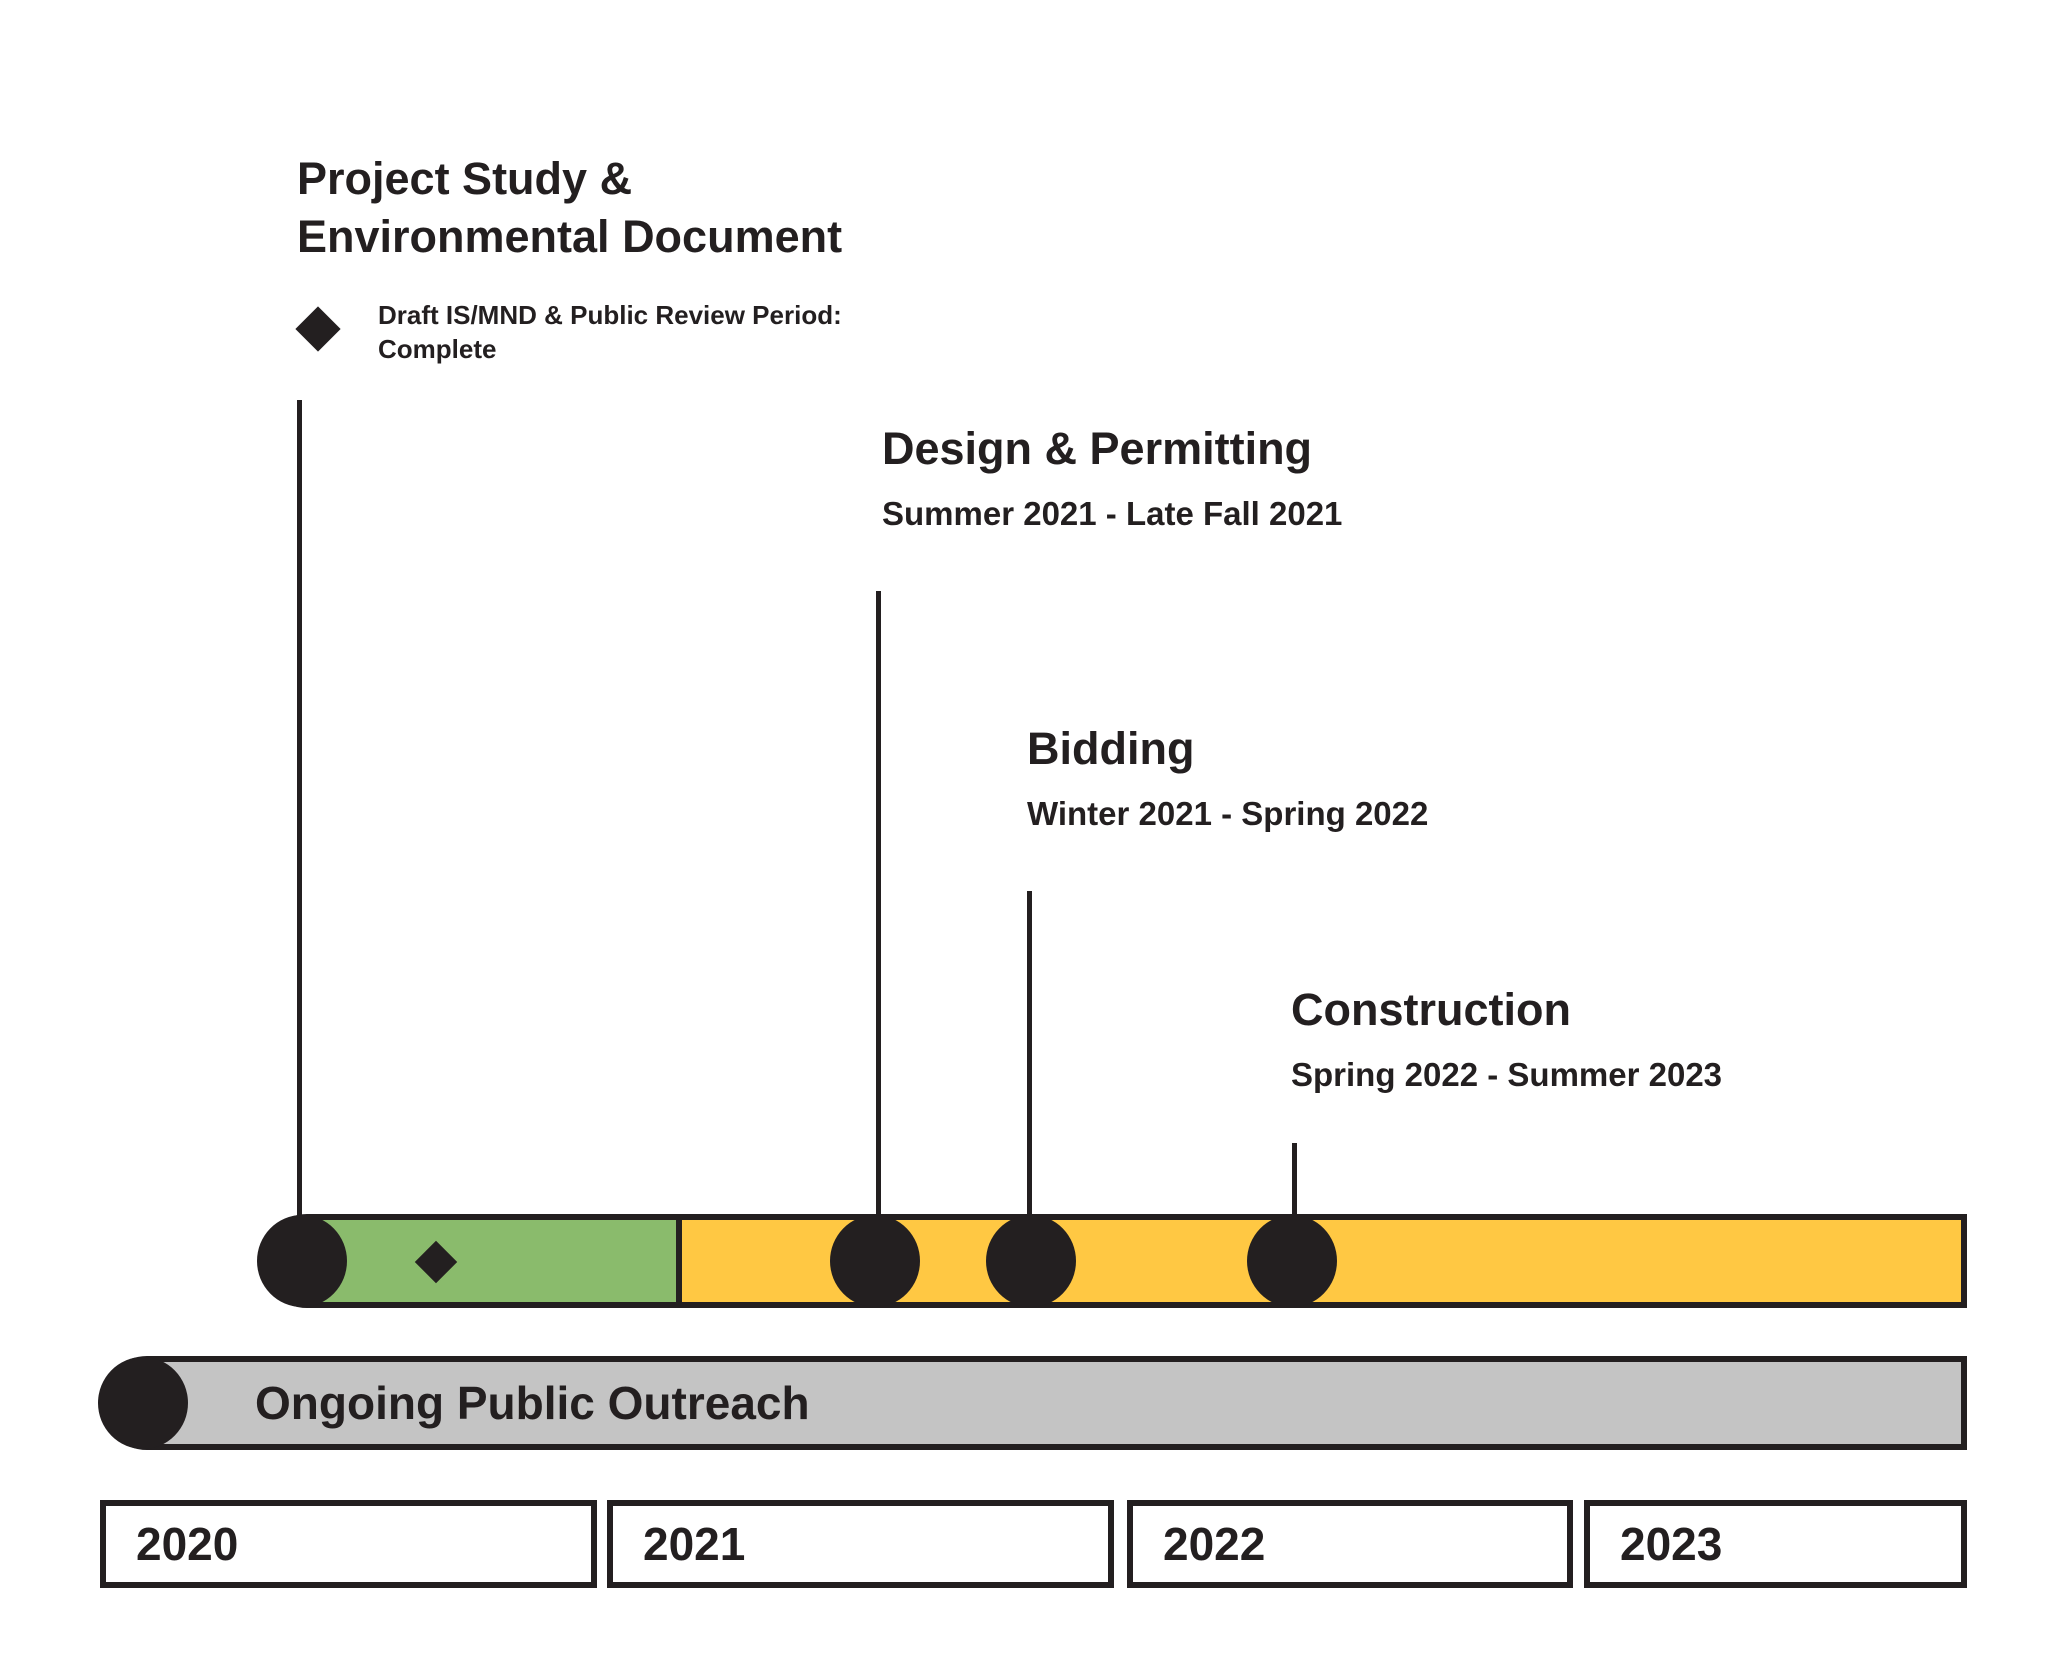  What do you see at coordinates (1033, 1403) in the screenshot?
I see `outreach-bar: Ongoing Public Outreach` at bounding box center [1033, 1403].